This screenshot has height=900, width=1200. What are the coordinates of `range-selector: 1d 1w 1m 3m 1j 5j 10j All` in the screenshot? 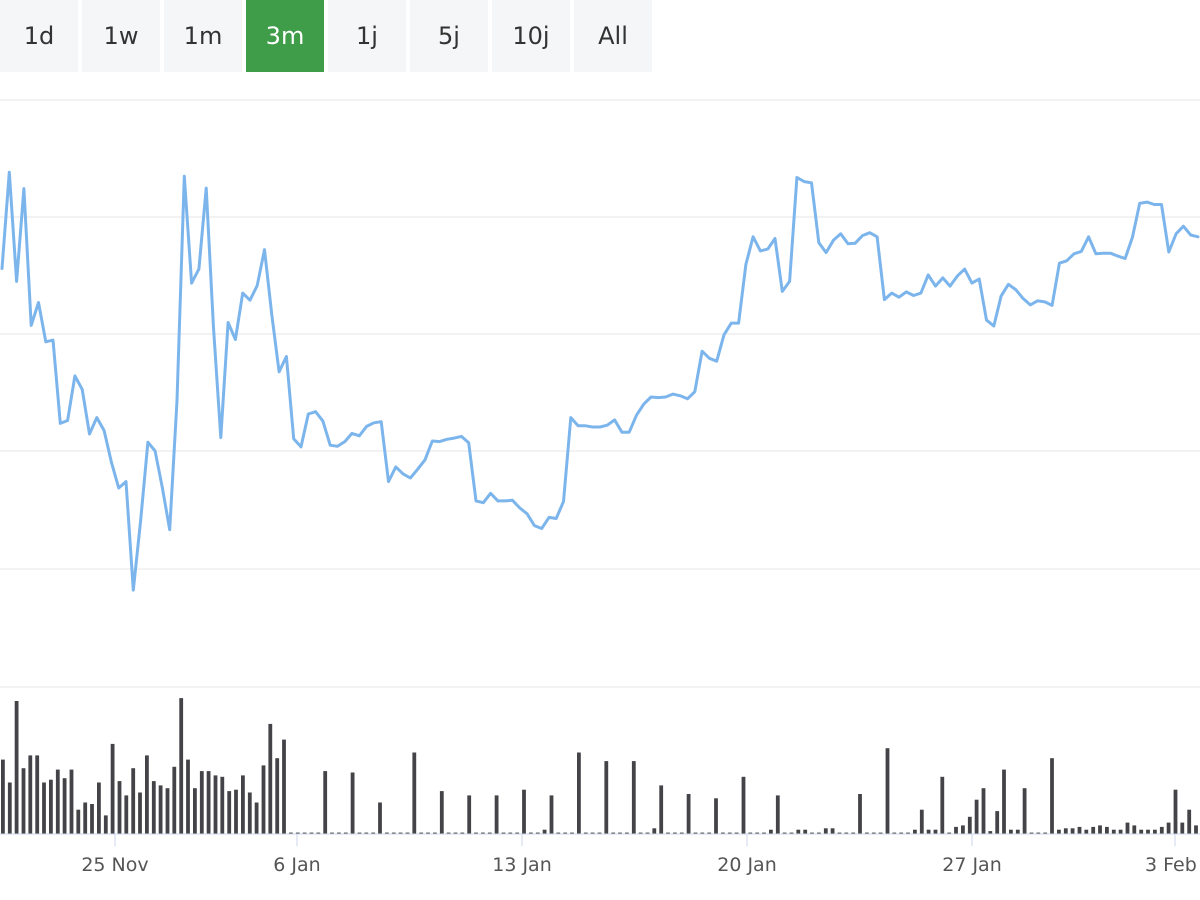 It's located at (326, 36).